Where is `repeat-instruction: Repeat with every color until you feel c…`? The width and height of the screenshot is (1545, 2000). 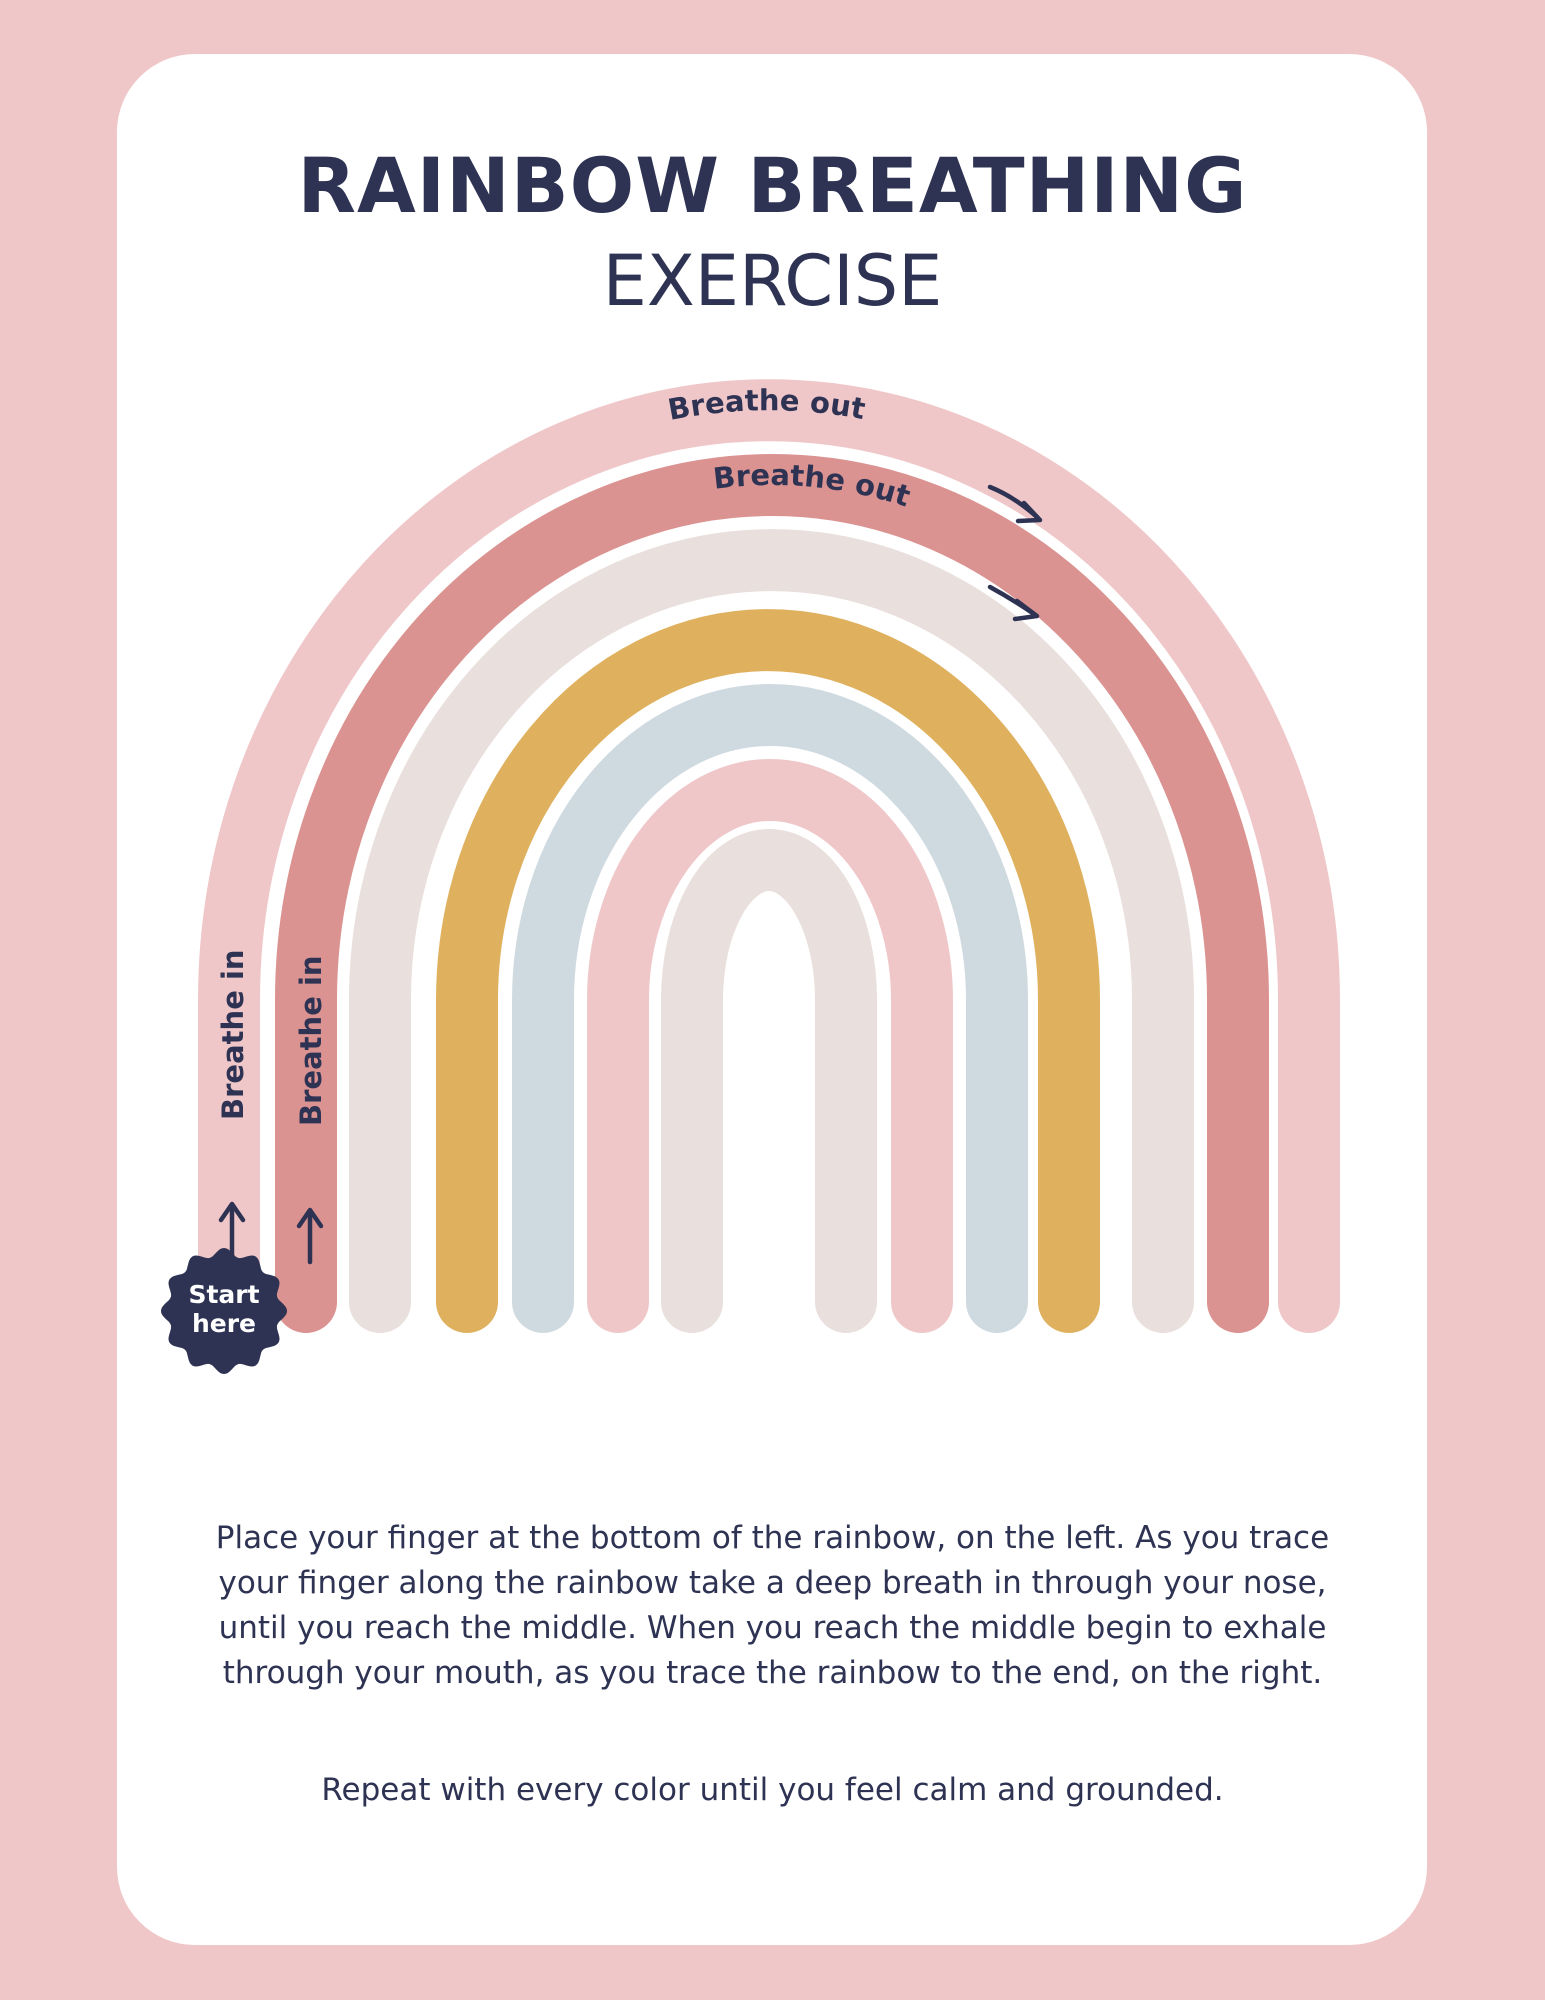
repeat-instruction: Repeat with every color until you feel c… is located at coordinates (772, 1790).